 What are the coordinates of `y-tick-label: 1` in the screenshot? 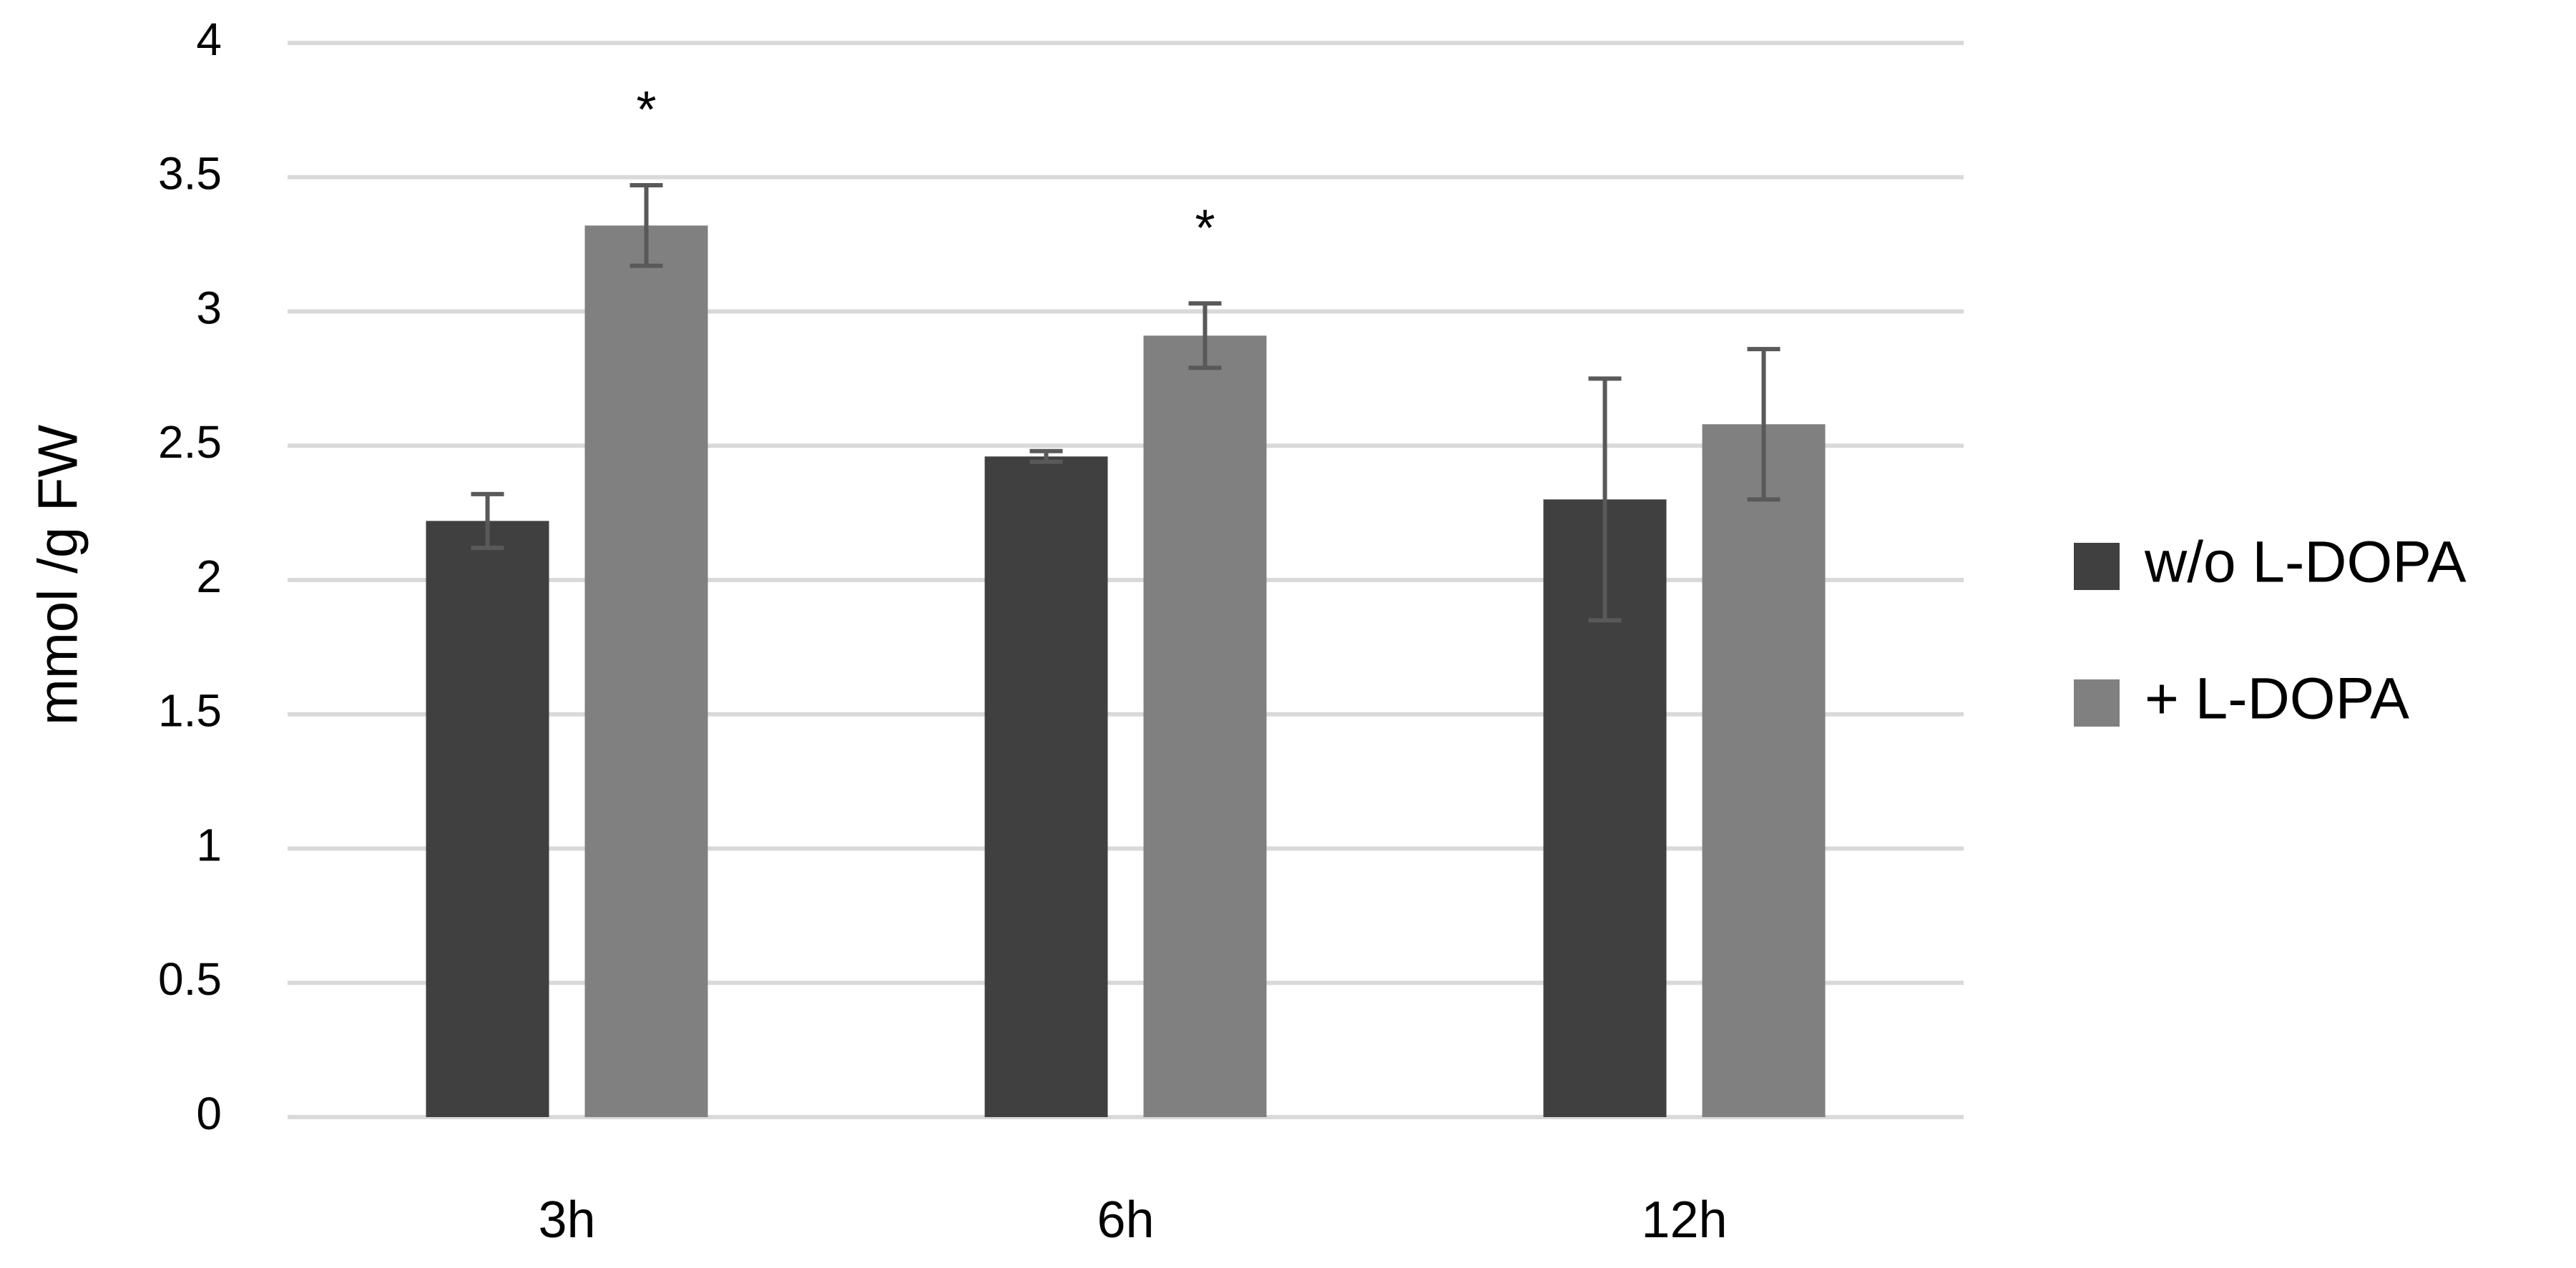 It's located at (209, 844).